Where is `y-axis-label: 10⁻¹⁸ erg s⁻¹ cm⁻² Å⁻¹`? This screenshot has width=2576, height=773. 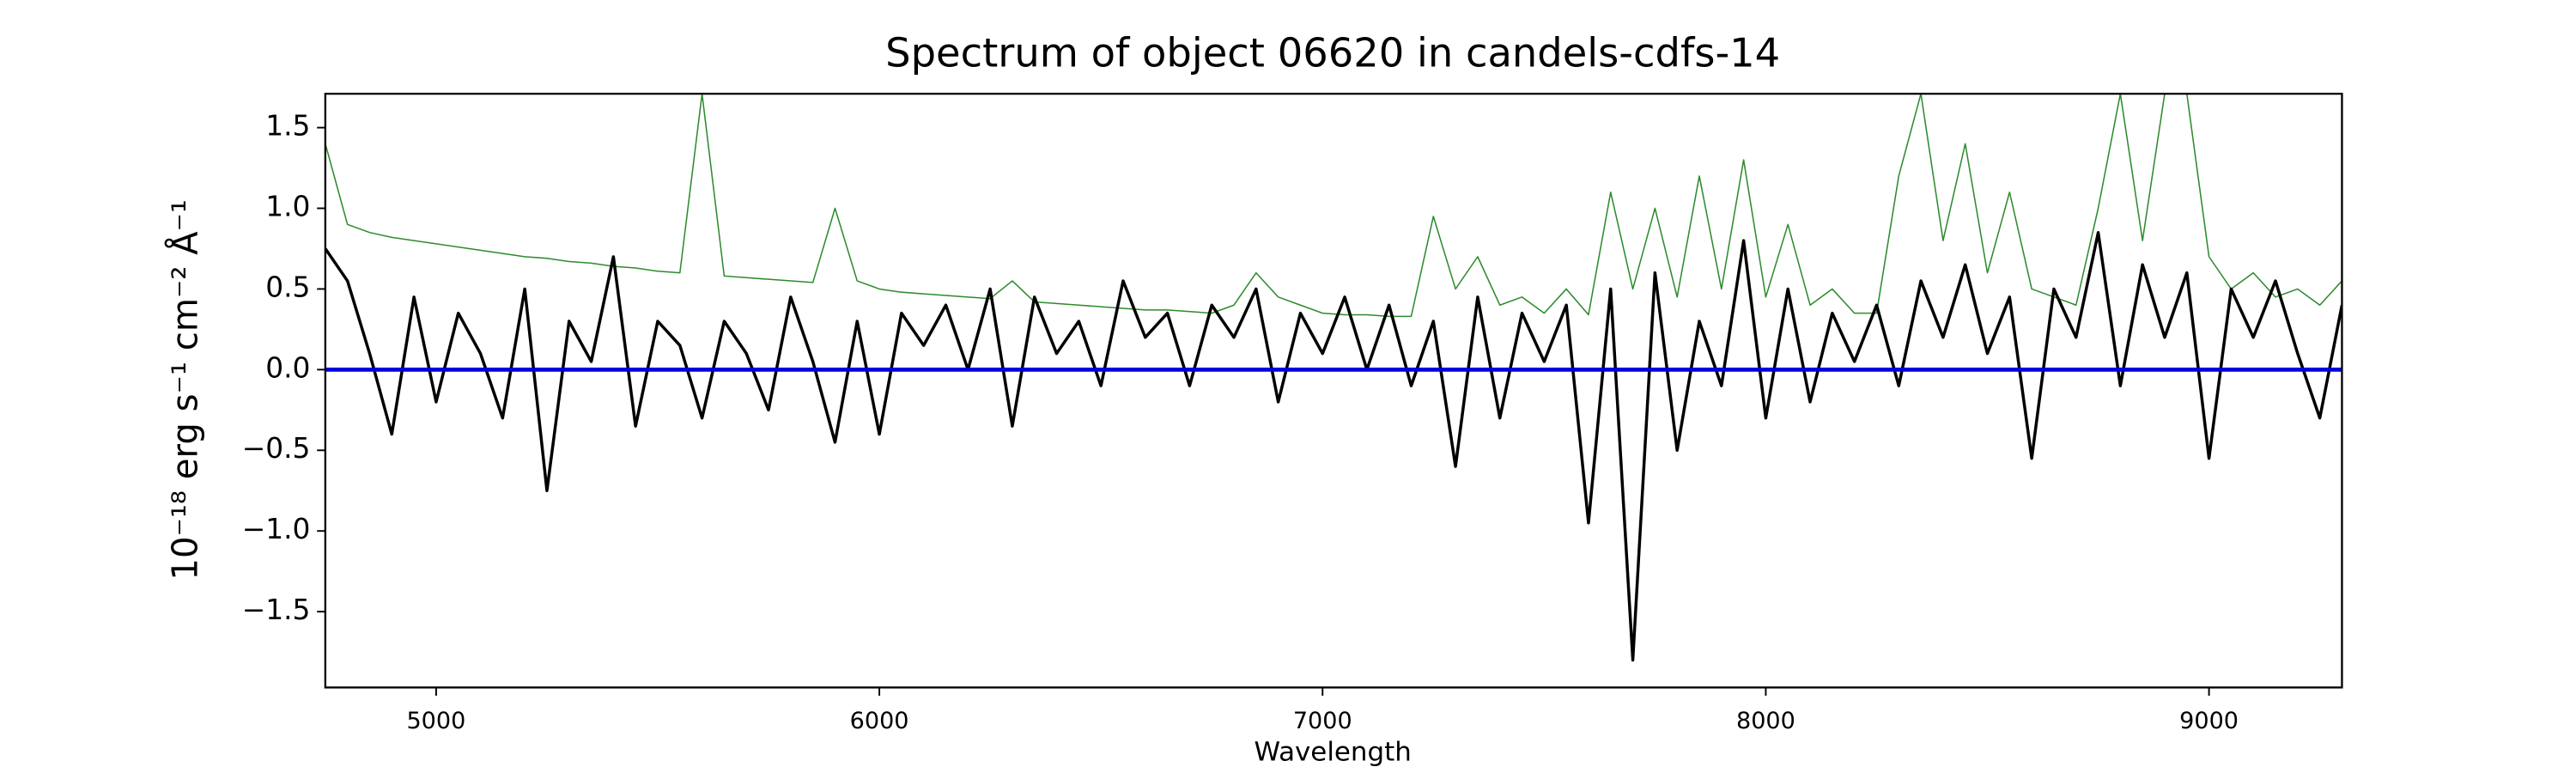
y-axis-label: 10⁻¹⁸ erg s⁻¹ cm⁻² Å⁻¹ is located at coordinates (185, 390).